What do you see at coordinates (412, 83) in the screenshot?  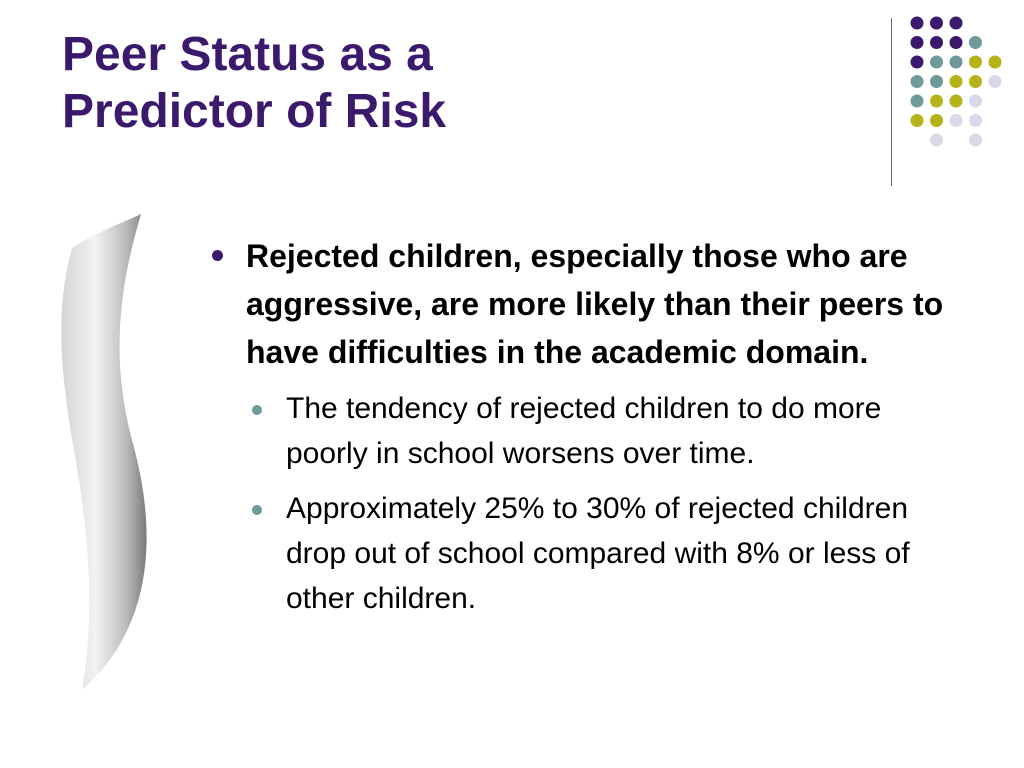 I see `slide-title: Peer Status as a Predictor of Risk` at bounding box center [412, 83].